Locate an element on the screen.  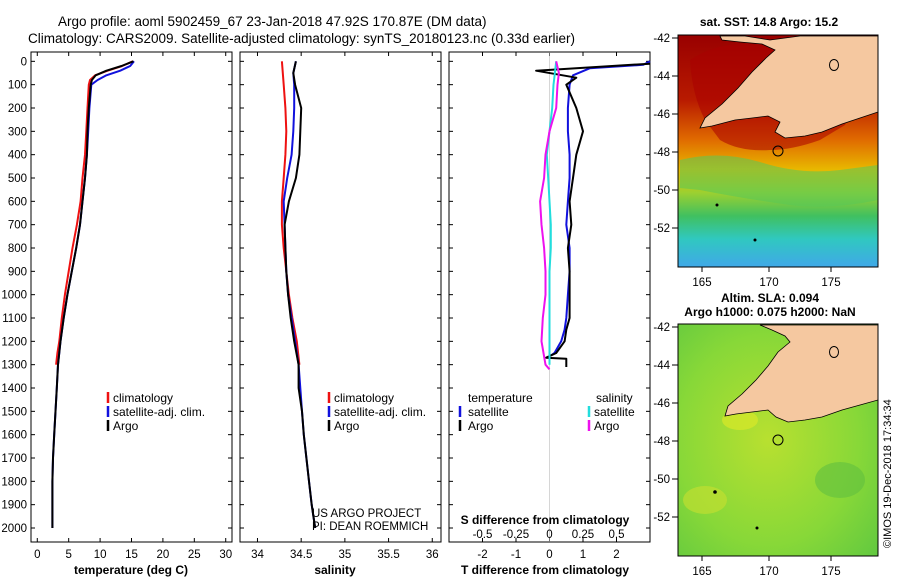
sst-lat-axis: -42 -44 -46 -48 -50 -52 is located at coordinates (665, 134).